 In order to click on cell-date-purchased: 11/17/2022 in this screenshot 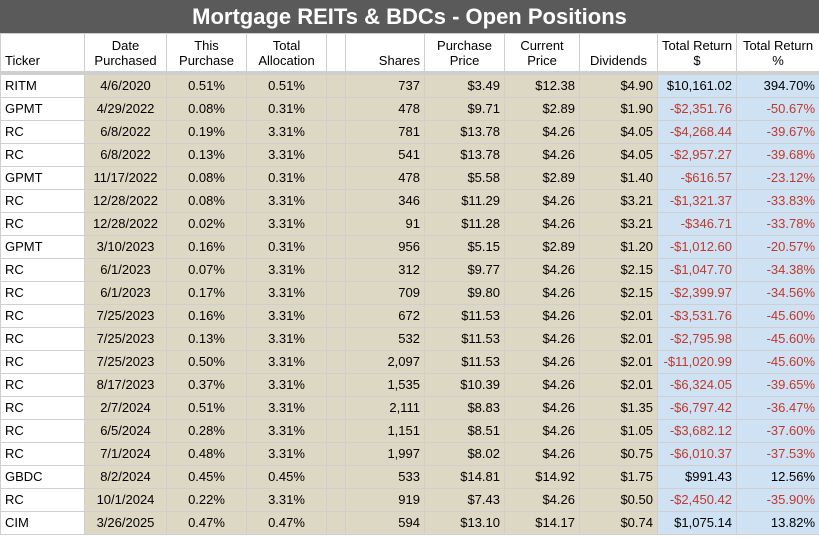, I will do `click(125, 178)`.